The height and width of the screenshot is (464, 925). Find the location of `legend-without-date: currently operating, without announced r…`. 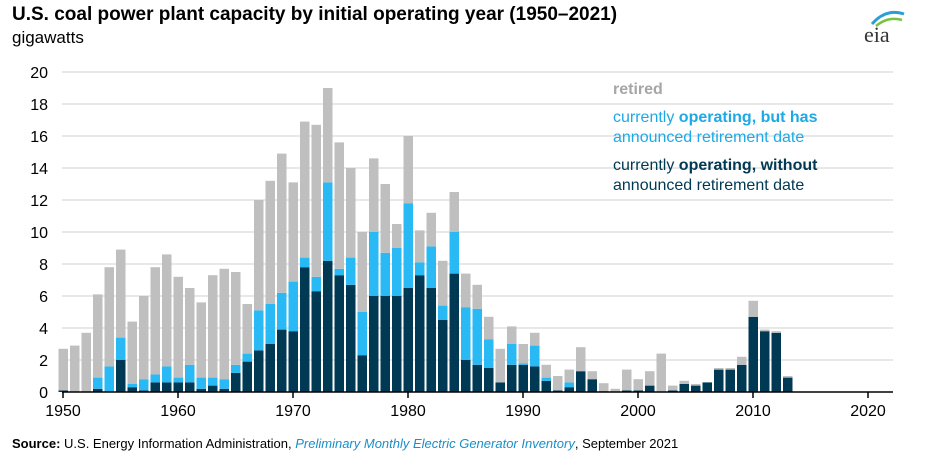

legend-without-date: currently operating, without announced r… is located at coordinates (715, 176).